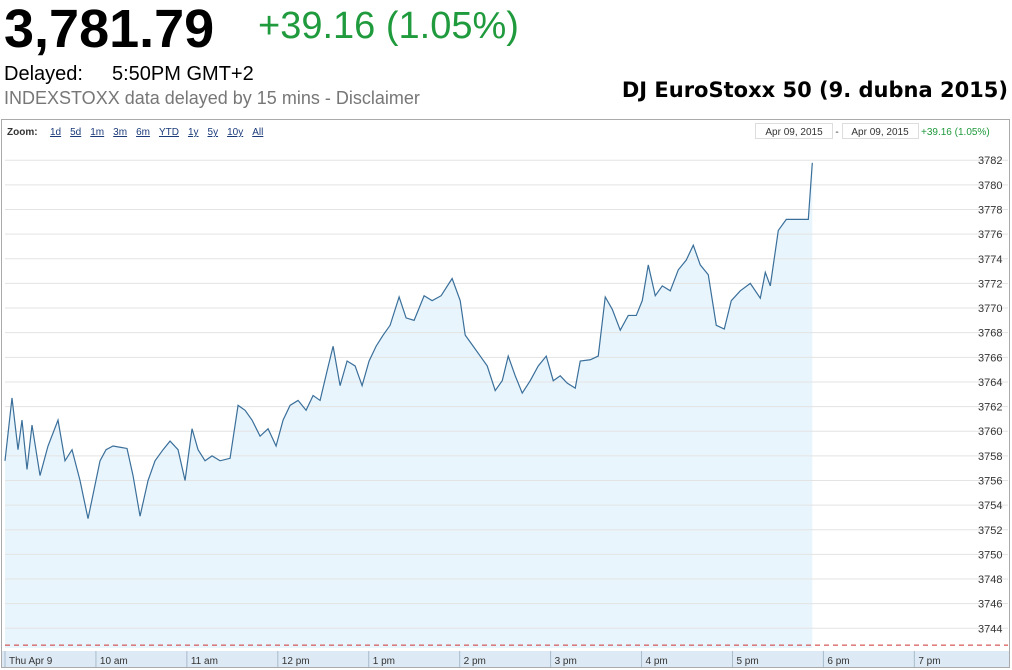 This screenshot has height=670, width=1012. Describe the element at coordinates (213, 132) in the screenshot. I see `zoom-option: 5y` at that location.